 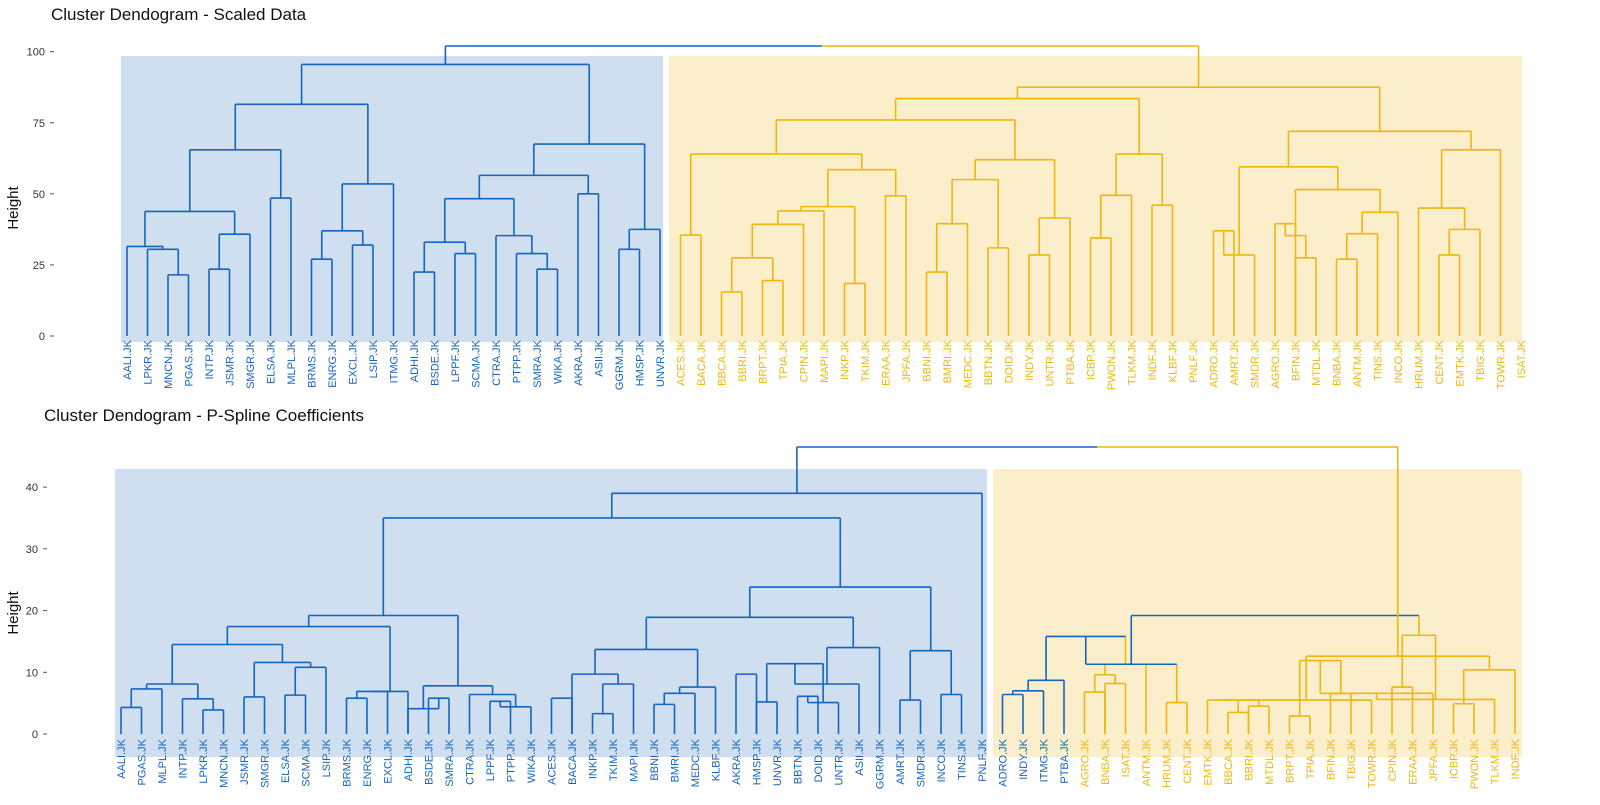 What do you see at coordinates (881, 763) in the screenshot?
I see `leaf-label: GGRM.JK` at bounding box center [881, 763].